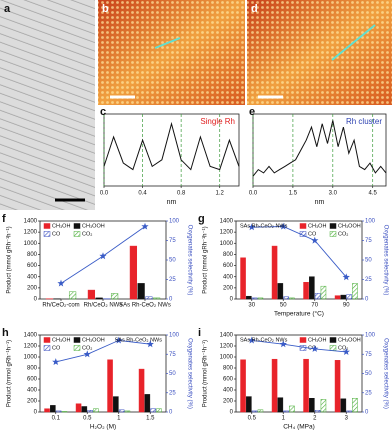 The height and width of the screenshot is (438, 392). Describe the element at coordinates (284, 419) in the screenshot. I see `x-tick-label: 1` at that location.